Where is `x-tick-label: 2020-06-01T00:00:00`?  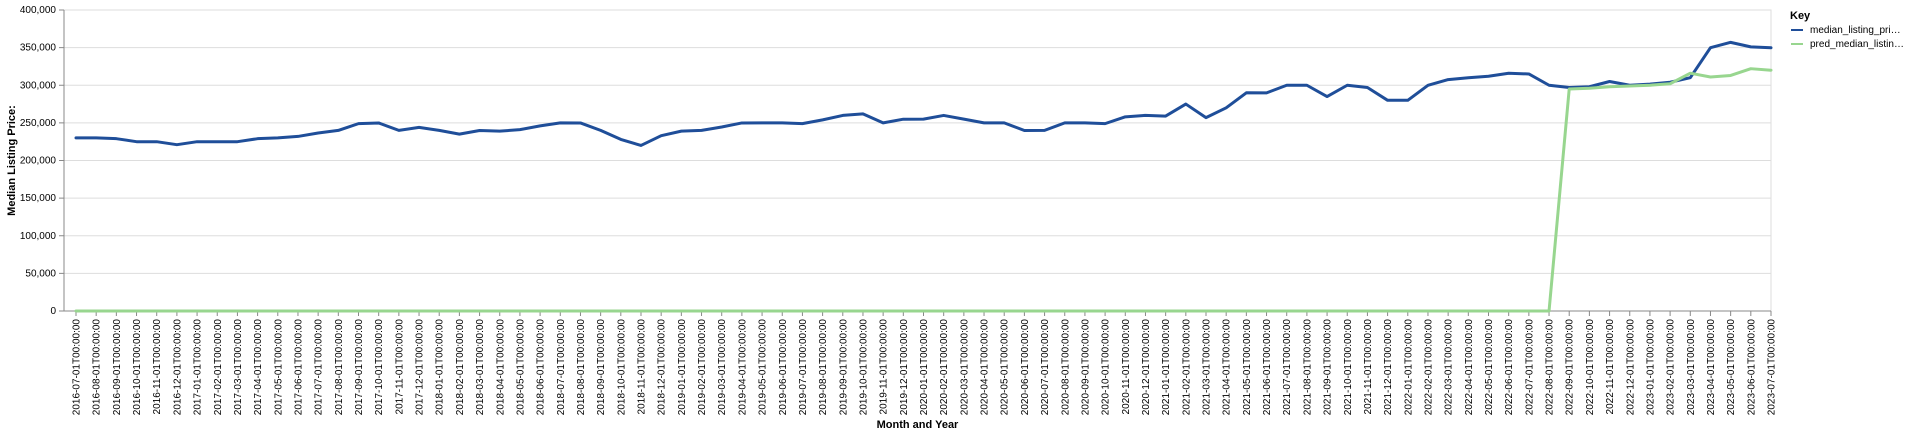 x-tick-label: 2020-06-01T00:00:00 is located at coordinates (1025, 367).